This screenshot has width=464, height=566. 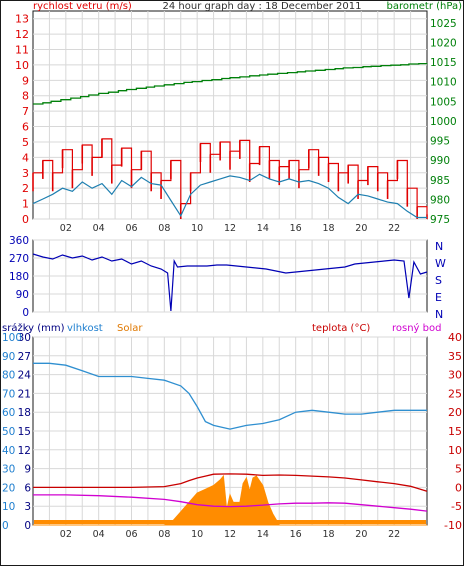 I want to click on rain-y-tick-label: 6, so click(x=27, y=488).